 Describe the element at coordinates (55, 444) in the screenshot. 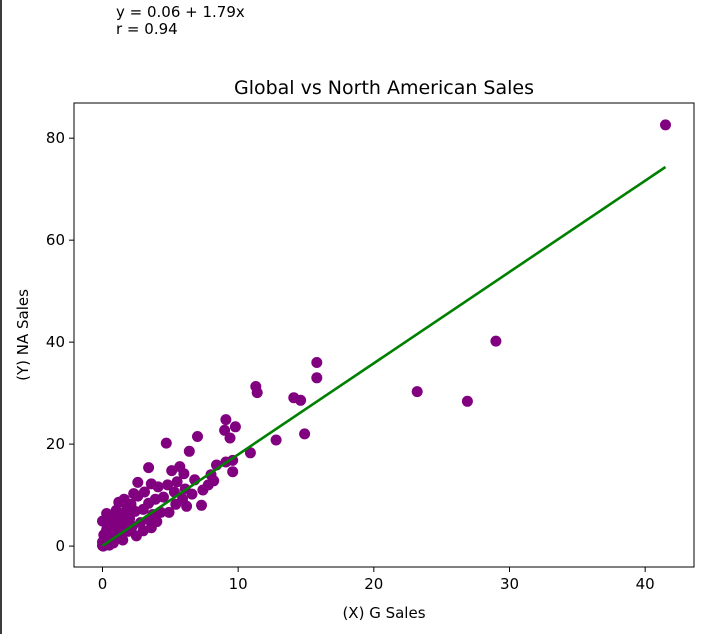

I see `y-tick-label: 20` at that location.